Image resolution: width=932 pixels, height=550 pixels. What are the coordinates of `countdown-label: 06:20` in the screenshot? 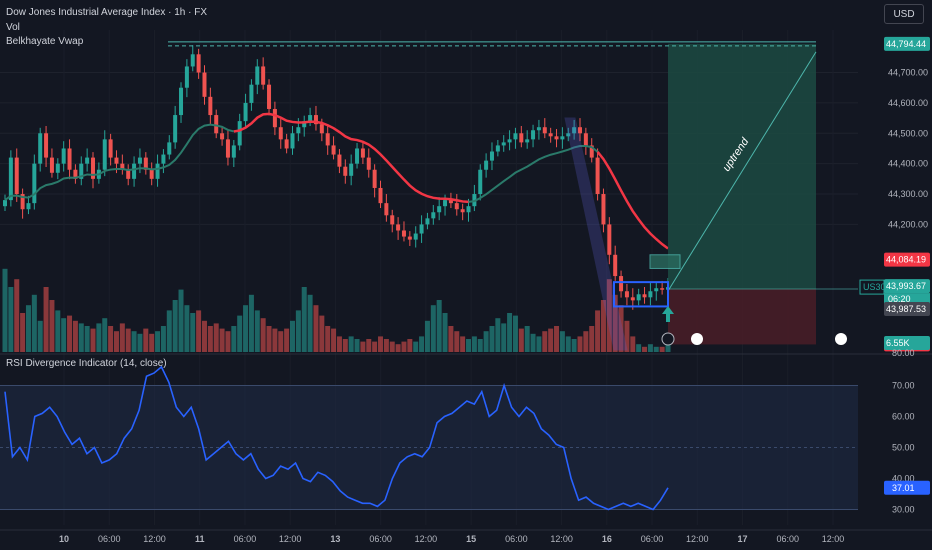 It's located at (899, 299).